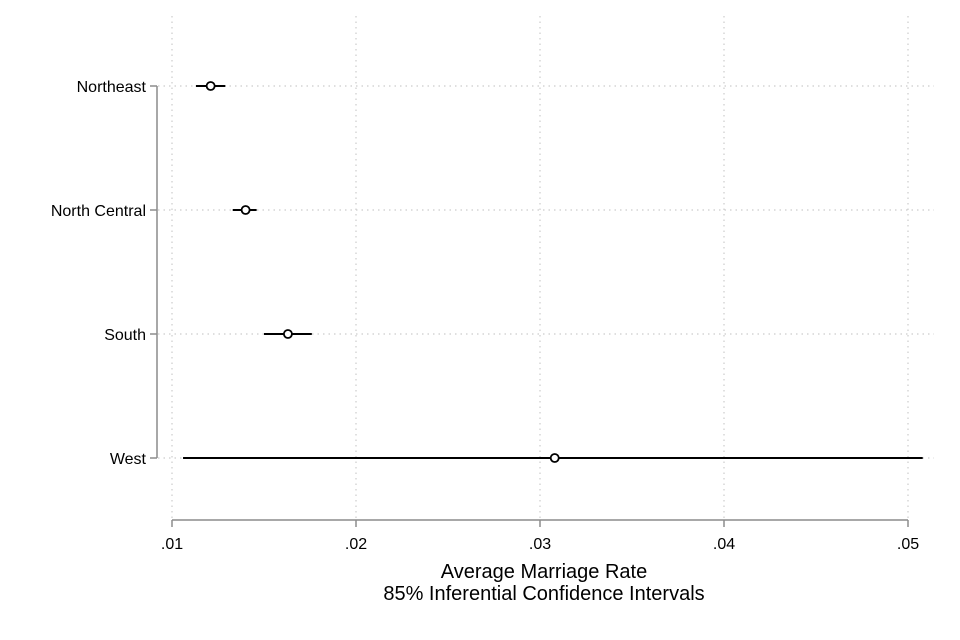 The width and height of the screenshot is (960, 640). Describe the element at coordinates (356, 544) in the screenshot. I see `x-tick-label: .02` at that location.